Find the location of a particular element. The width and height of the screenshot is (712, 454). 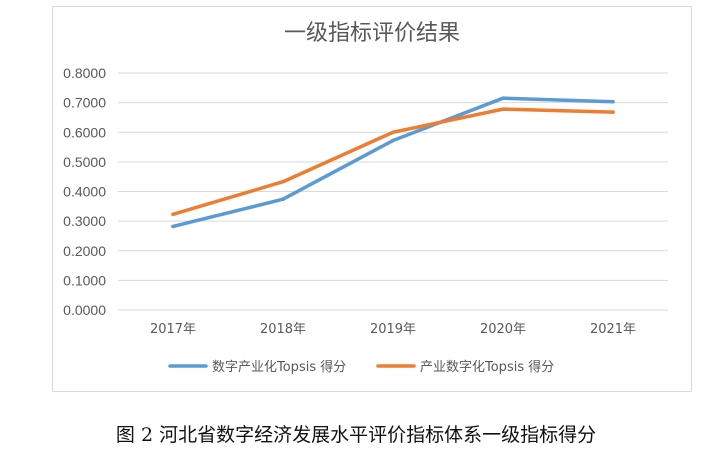

chart-title: 一级指标评价结果 is located at coordinates (372, 32).